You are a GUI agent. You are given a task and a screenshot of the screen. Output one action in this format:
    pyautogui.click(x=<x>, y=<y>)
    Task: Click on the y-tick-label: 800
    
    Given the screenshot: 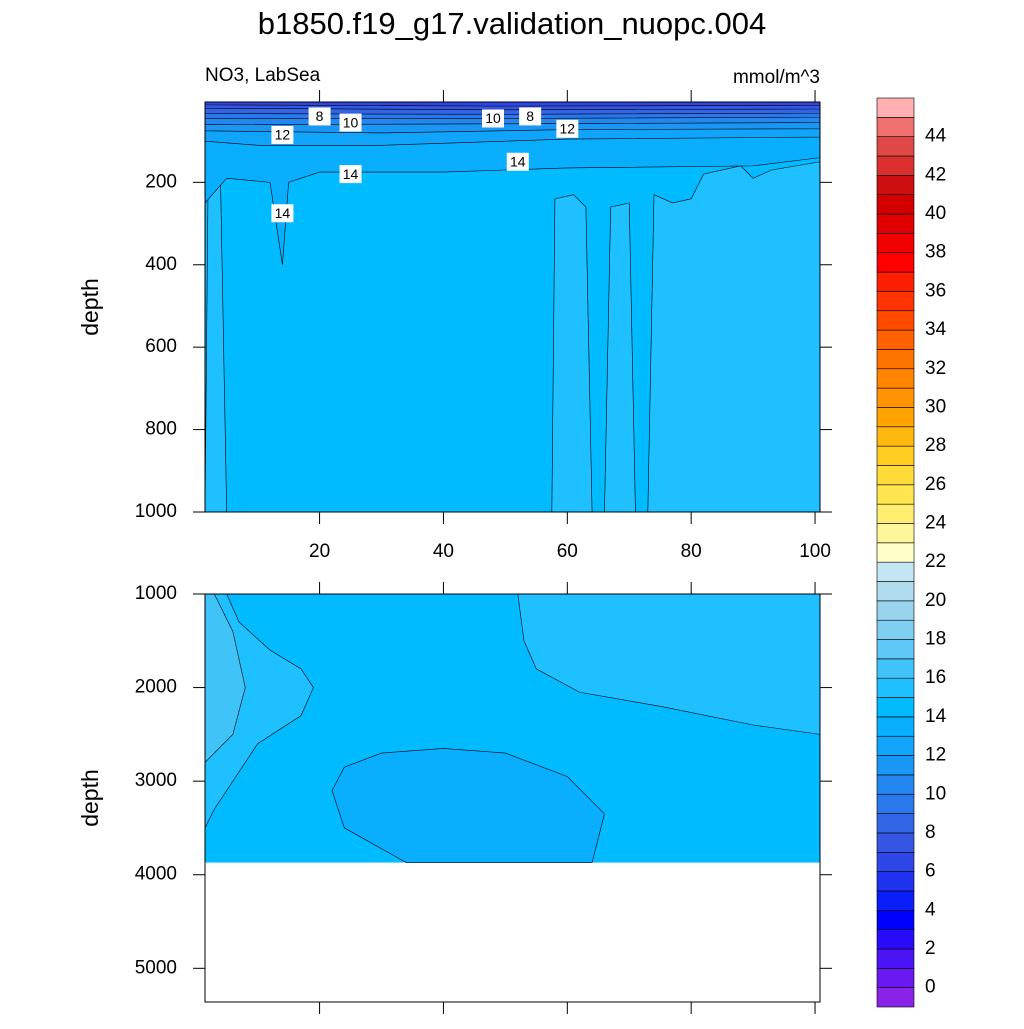 What is the action you would take?
    pyautogui.click(x=161, y=429)
    